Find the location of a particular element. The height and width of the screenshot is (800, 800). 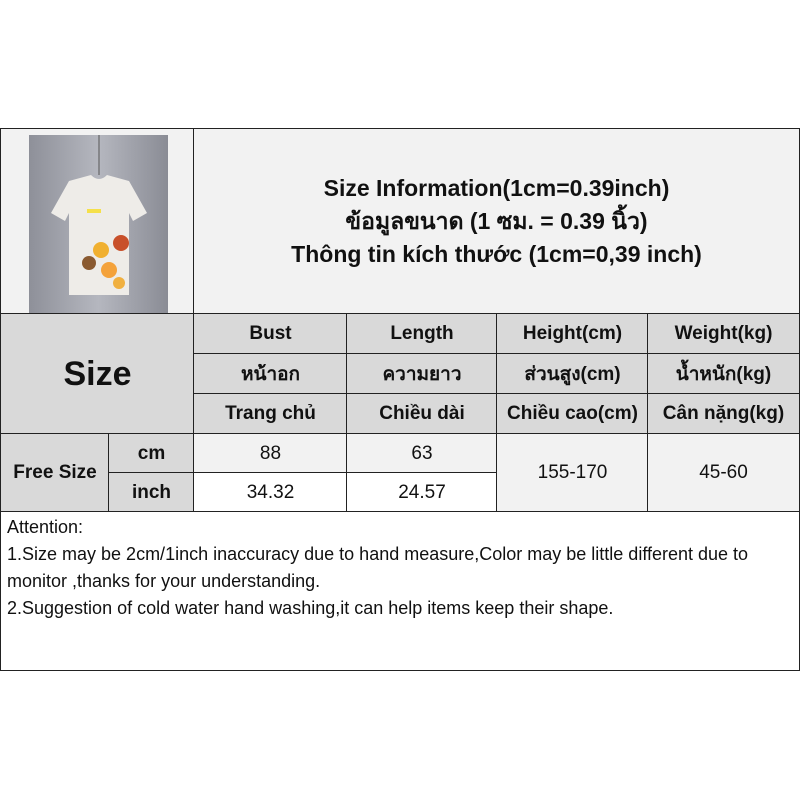

length-cm: 63 is located at coordinates (422, 453).